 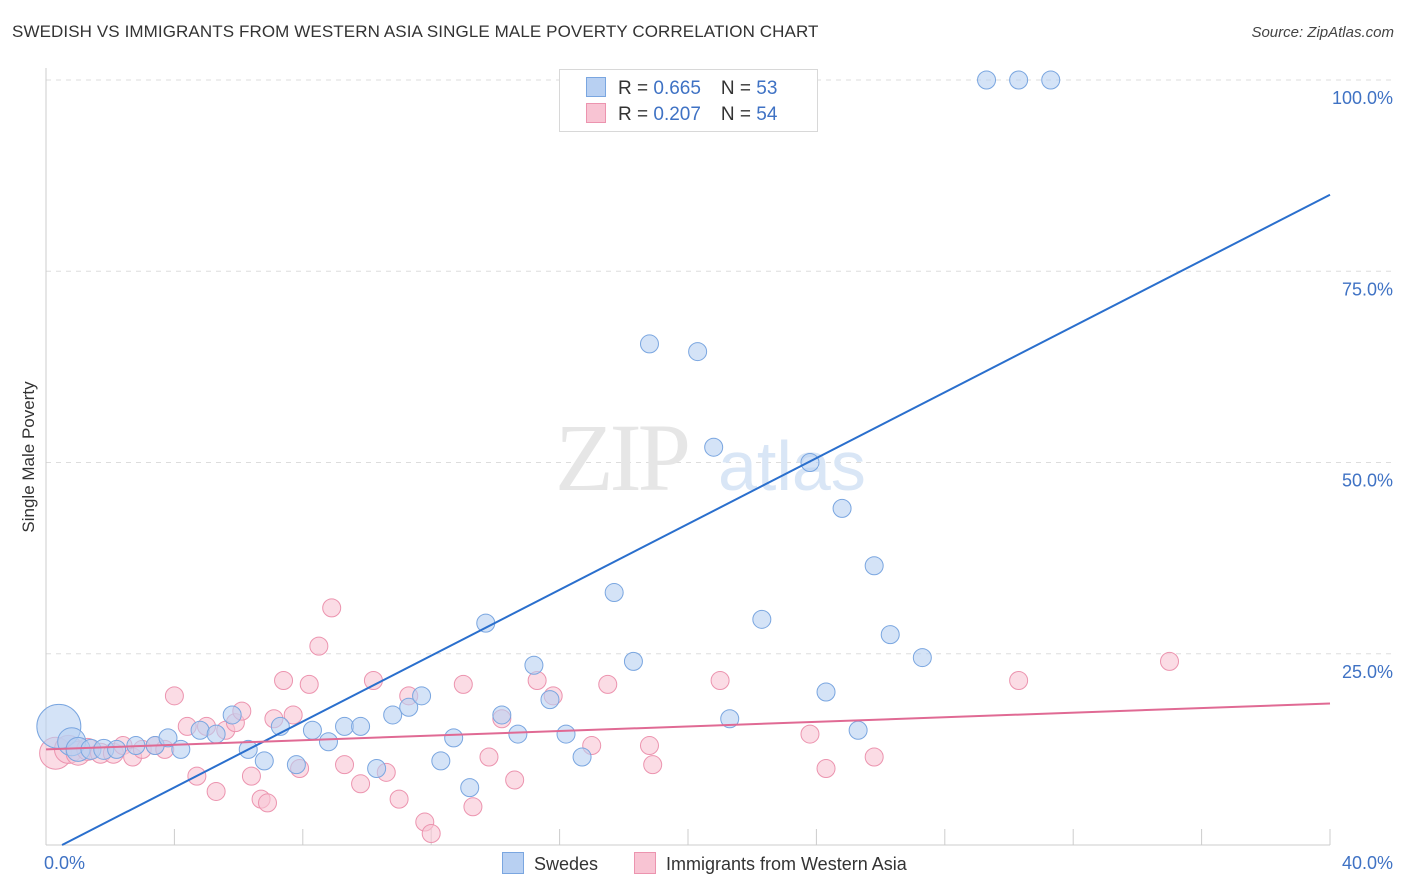 I want to click on chart-source: Source: ZipAtlas.com, so click(x=1322, y=32).